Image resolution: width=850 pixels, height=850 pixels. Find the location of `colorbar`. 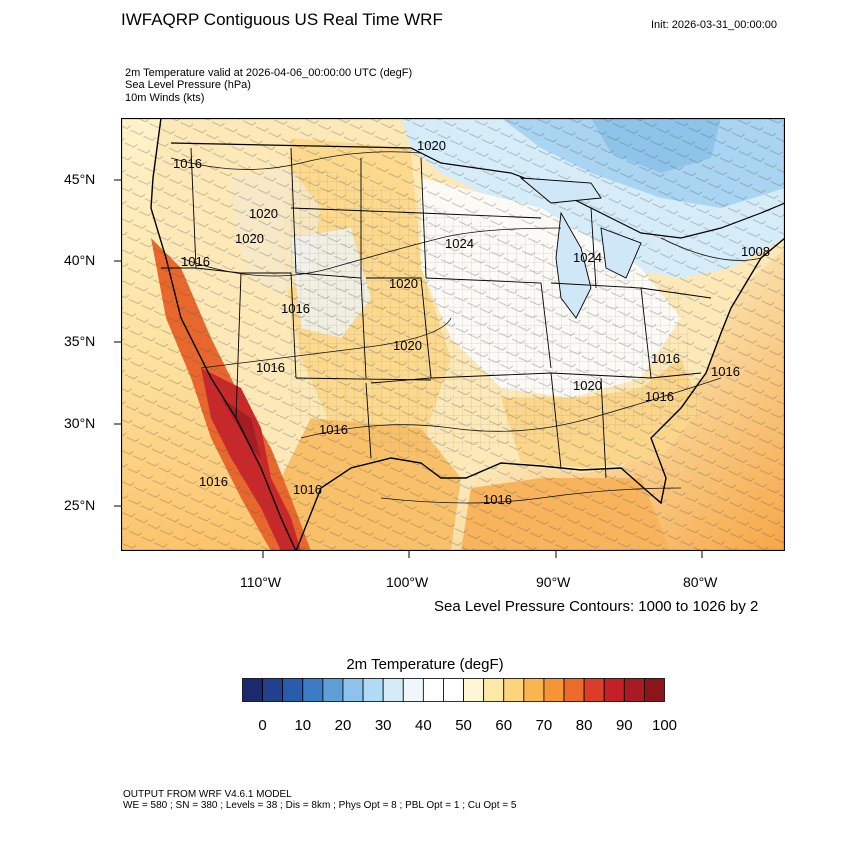

colorbar is located at coordinates (453, 690).